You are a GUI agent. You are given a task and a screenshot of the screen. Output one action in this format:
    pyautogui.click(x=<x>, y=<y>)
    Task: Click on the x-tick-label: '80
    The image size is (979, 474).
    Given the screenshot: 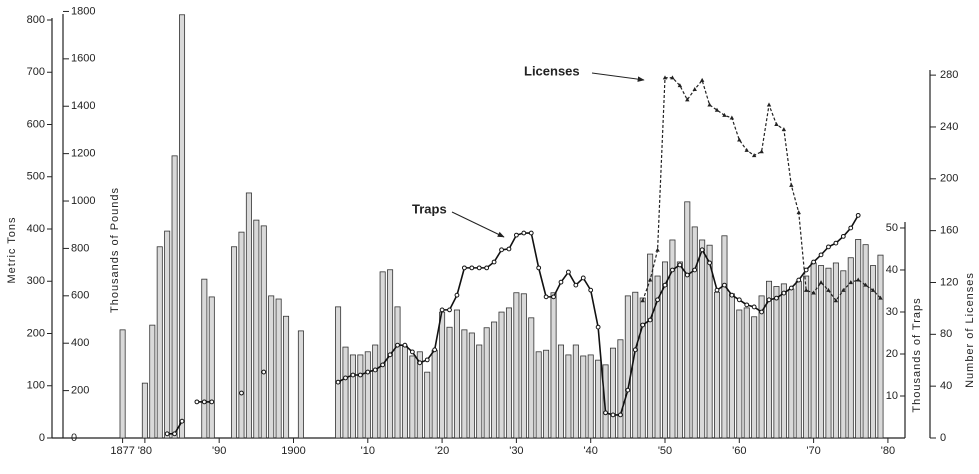 What is the action you would take?
    pyautogui.click(x=145, y=451)
    